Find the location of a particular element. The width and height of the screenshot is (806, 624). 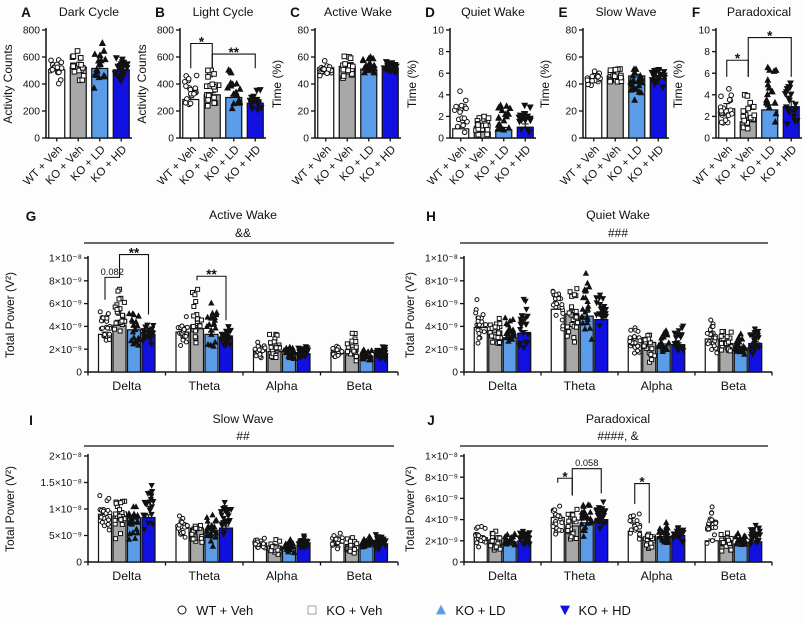

bar-group-ko-ld is located at coordinates (509, 546).